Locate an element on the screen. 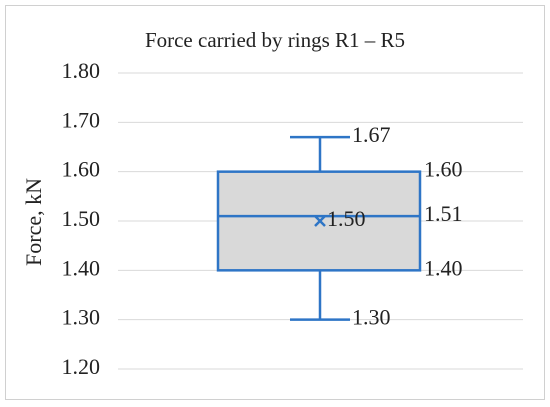  y-tick-label: 1.40 is located at coordinates (81, 267).